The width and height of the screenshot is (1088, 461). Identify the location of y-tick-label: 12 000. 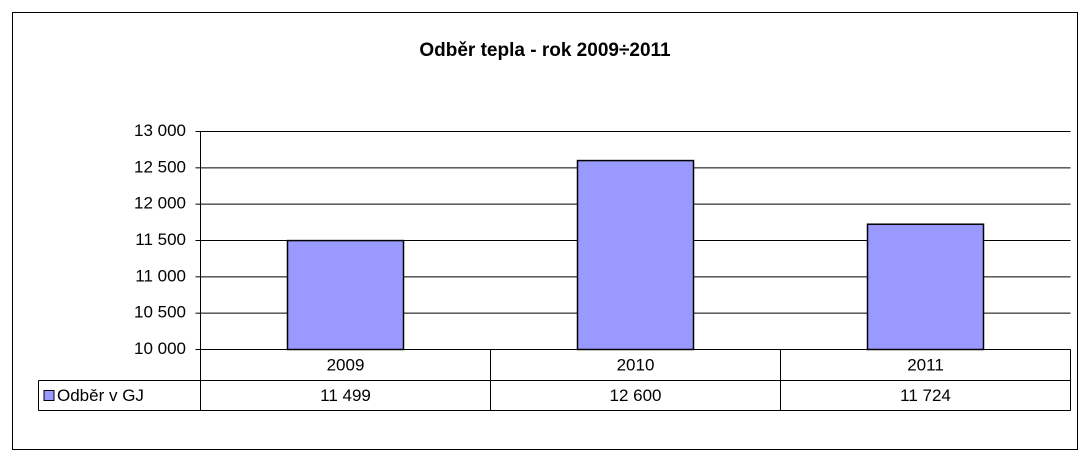
(160, 203).